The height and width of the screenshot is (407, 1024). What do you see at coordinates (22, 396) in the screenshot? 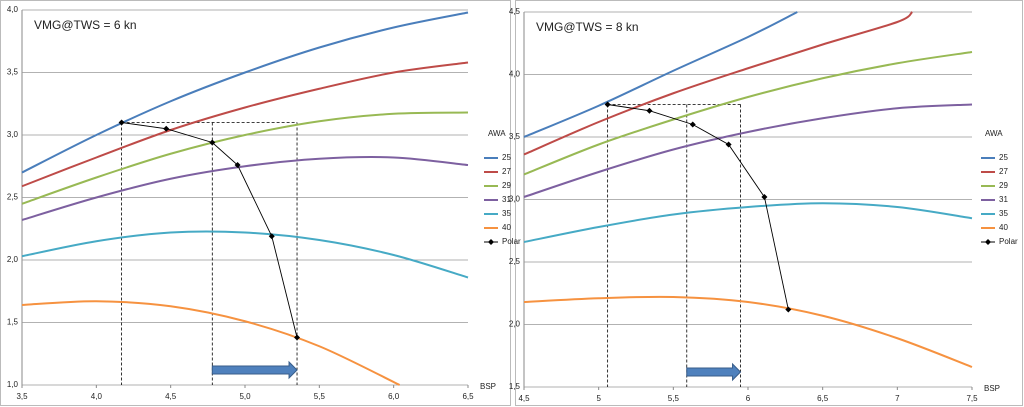
I see `x-tick-label: 3,5` at bounding box center [22, 396].